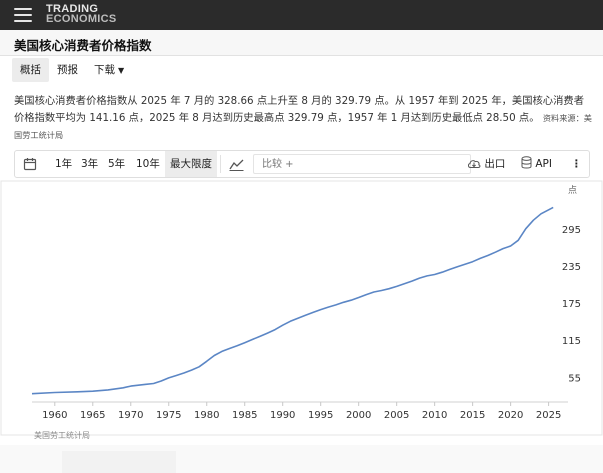 Image resolution: width=603 pixels, height=473 pixels. What do you see at coordinates (220, 164) in the screenshot?
I see `toolbar-divider` at bounding box center [220, 164].